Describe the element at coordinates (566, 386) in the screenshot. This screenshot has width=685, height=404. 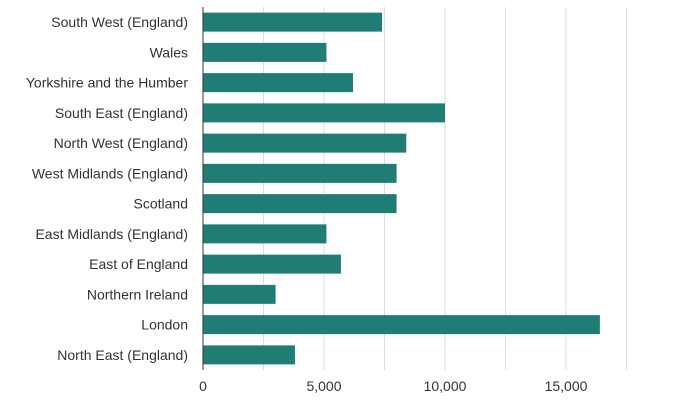
I see `x-tick-label: 15,000` at that location.